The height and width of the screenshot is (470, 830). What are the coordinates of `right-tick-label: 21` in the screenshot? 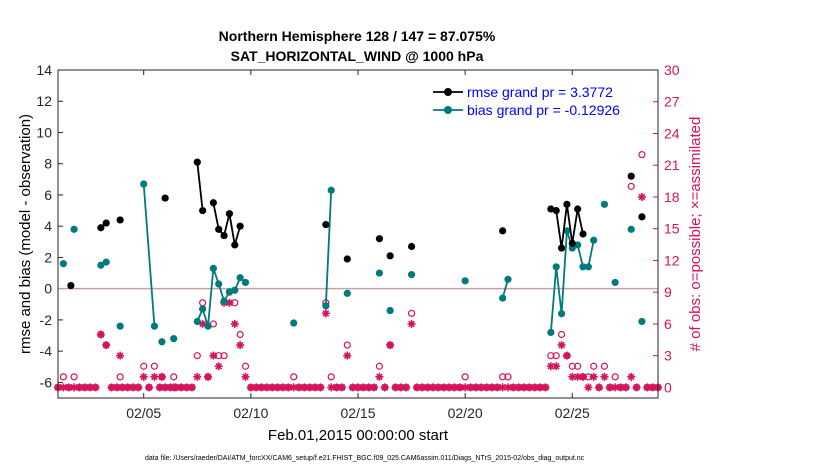 It's located at (672, 165).